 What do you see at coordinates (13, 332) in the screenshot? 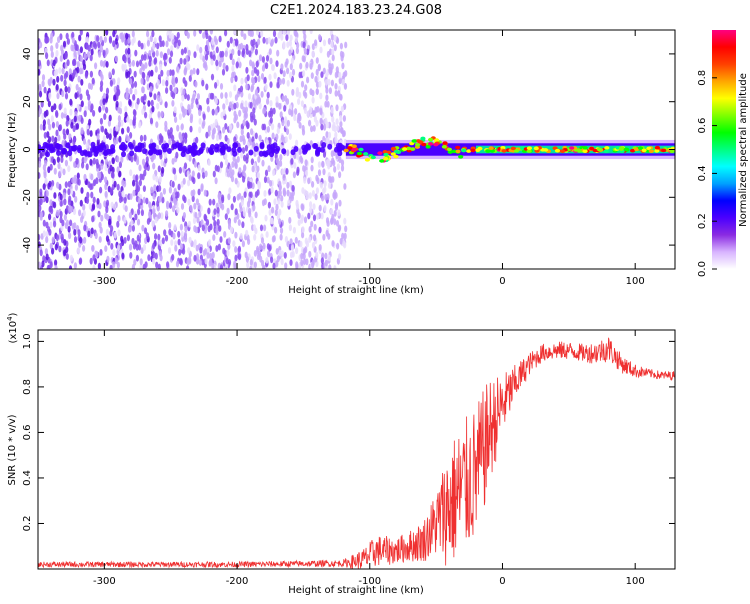
I see `snr-scale-label-base: (x10` at bounding box center [13, 332].